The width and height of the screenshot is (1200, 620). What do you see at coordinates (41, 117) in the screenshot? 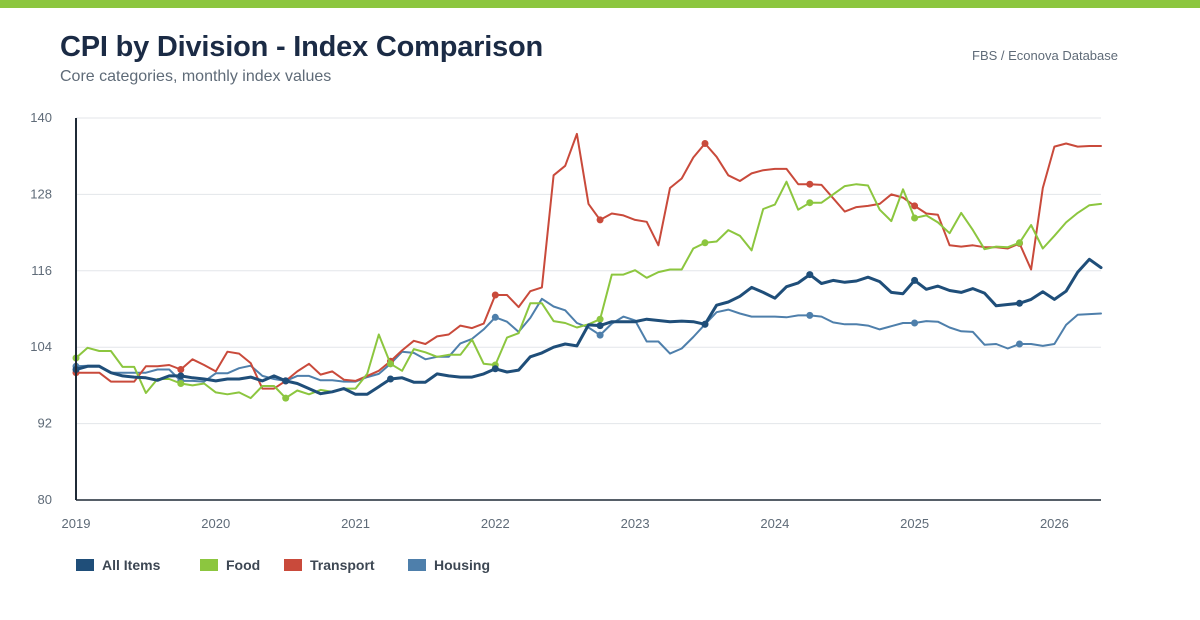
I see `y-tick-label: 140` at bounding box center [41, 117].